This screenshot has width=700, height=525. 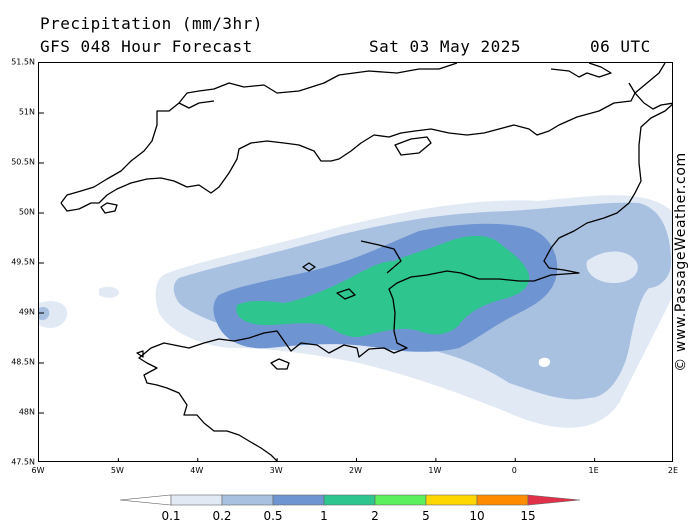 What do you see at coordinates (355, 470) in the screenshot?
I see `longitude-tick-label: 2W` at bounding box center [355, 470].